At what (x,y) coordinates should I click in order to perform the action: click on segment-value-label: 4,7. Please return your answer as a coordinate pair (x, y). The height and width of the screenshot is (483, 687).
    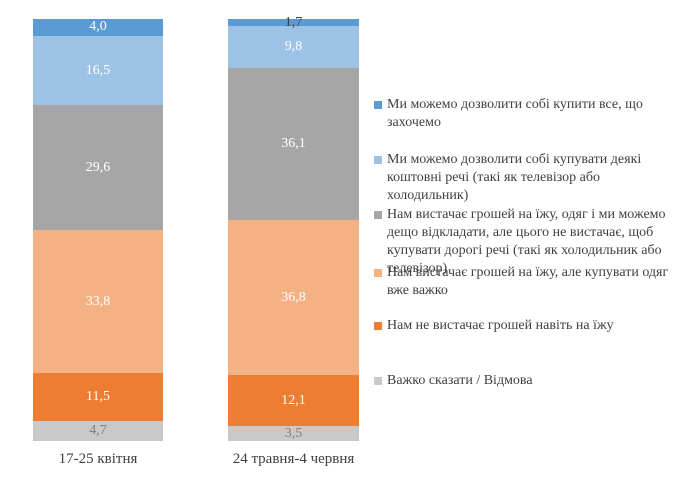
    Looking at the image, I should click on (98, 431).